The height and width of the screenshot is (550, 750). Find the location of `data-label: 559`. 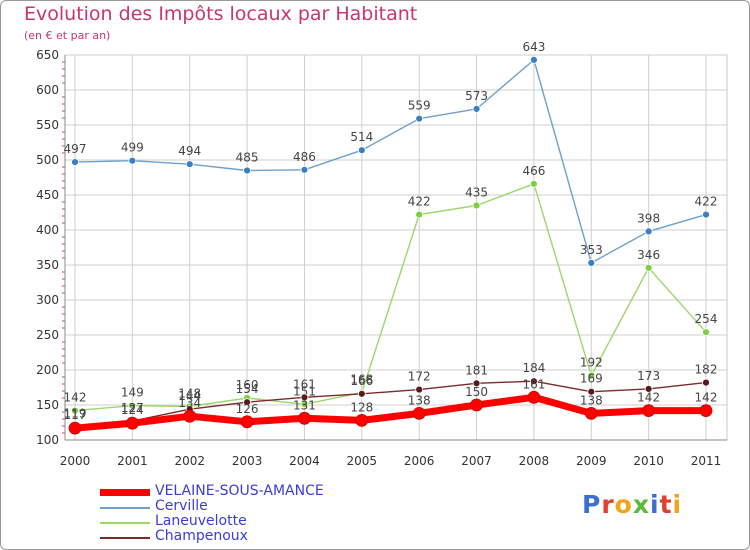

data-label: 559 is located at coordinates (419, 106).